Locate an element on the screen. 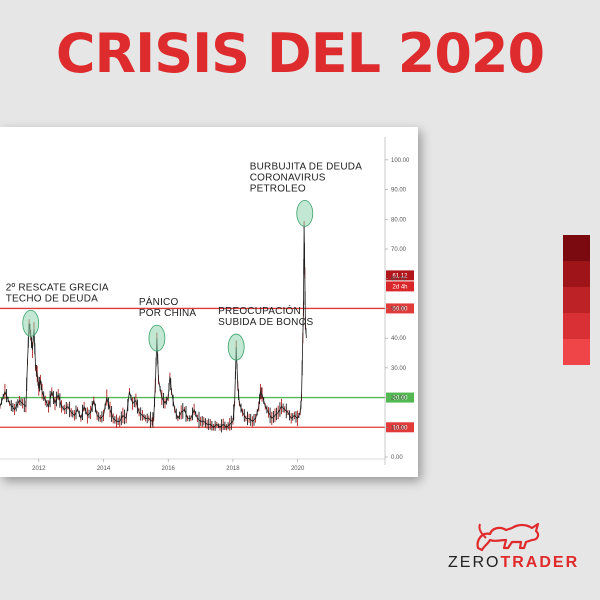 Image resolution: width=600 pixels, height=600 pixels. y-tick-label: 0.00 is located at coordinates (397, 458).